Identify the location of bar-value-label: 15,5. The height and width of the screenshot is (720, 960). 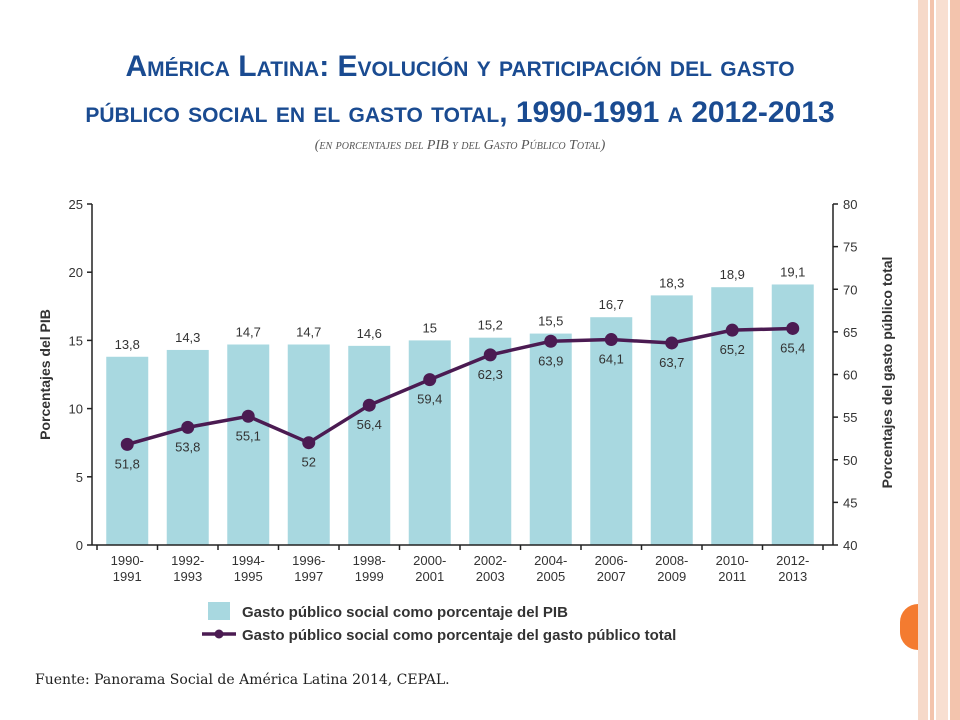
(550, 321).